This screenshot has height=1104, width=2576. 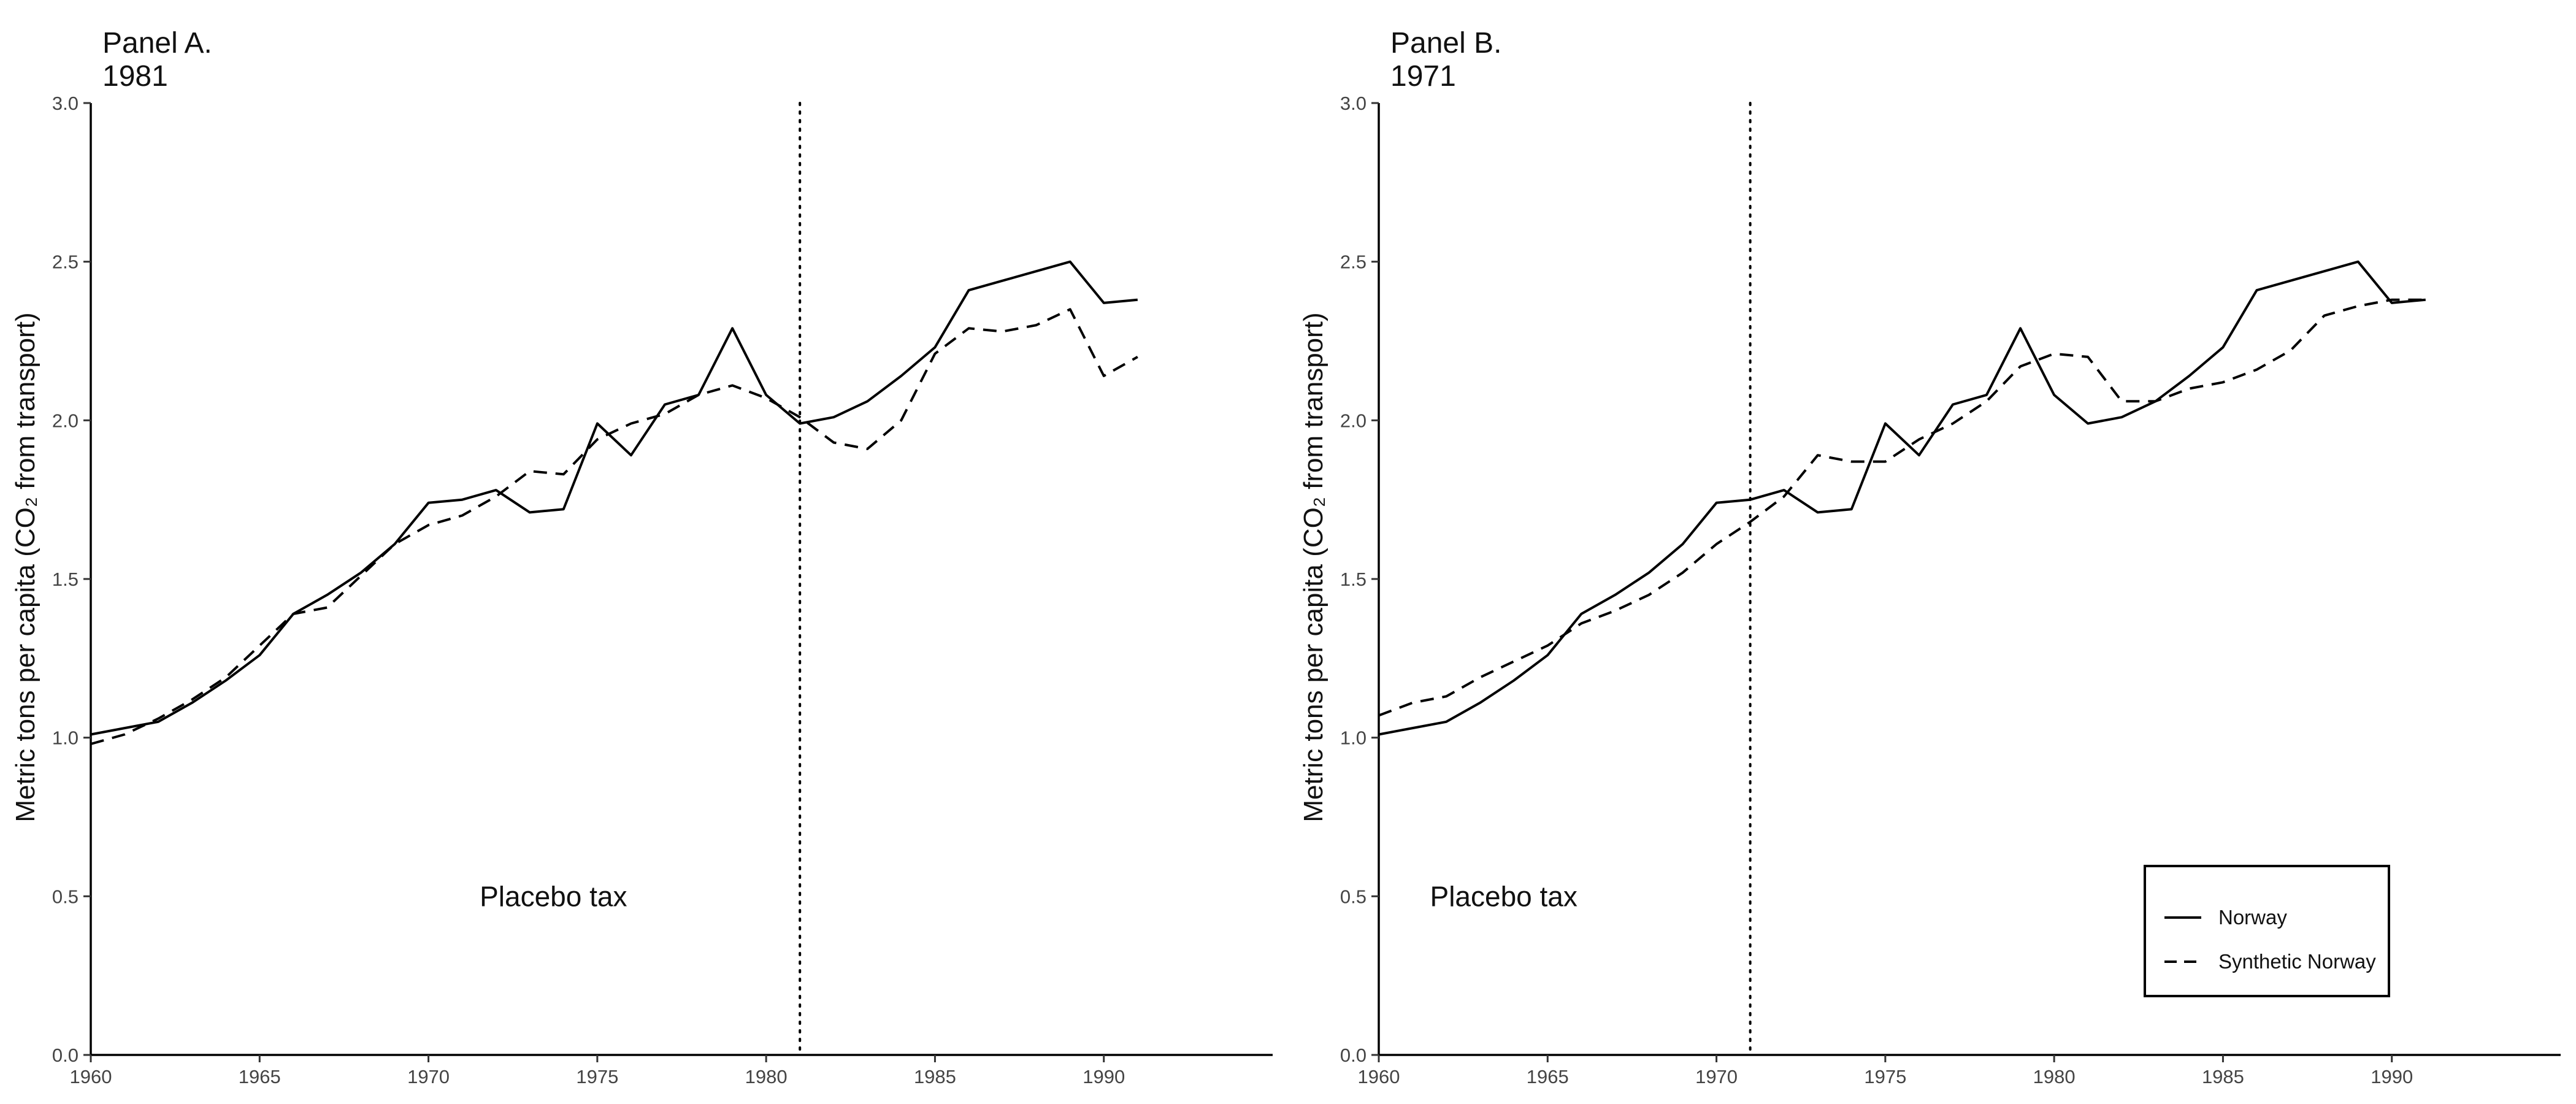 What do you see at coordinates (2252, 917) in the screenshot?
I see `legend-label: Norway` at bounding box center [2252, 917].